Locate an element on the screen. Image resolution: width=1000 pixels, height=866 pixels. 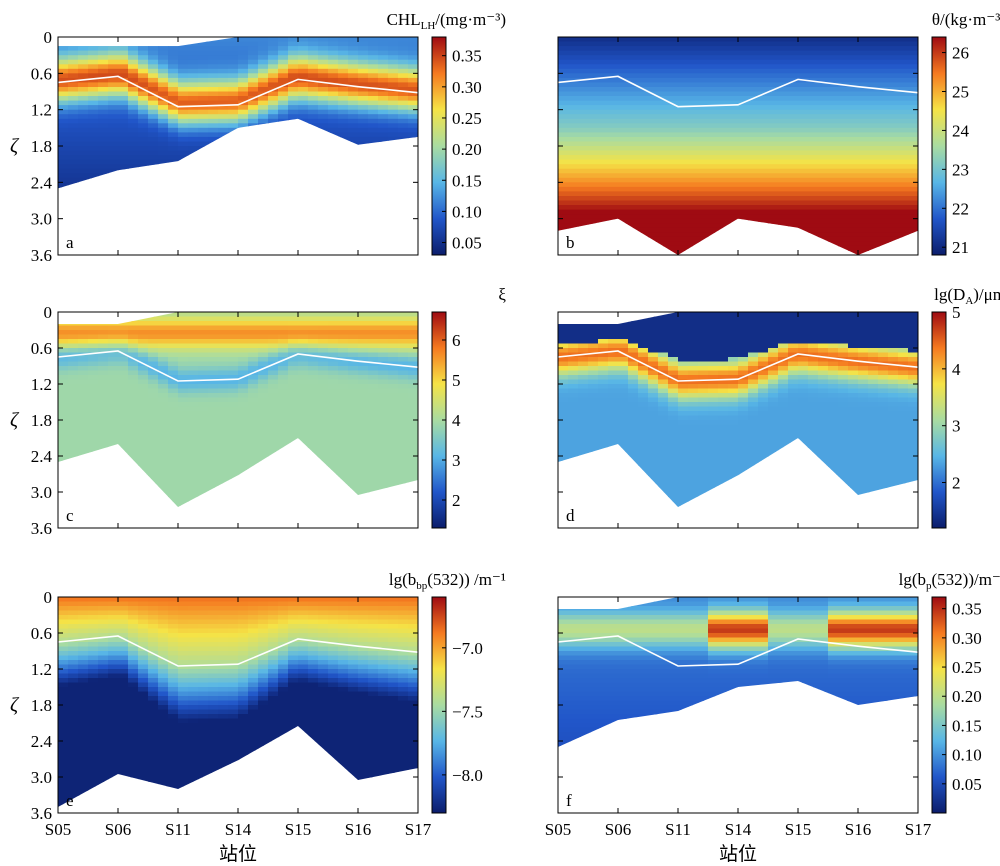
colorbar-tick-label: 26 is located at coordinates (960, 53).